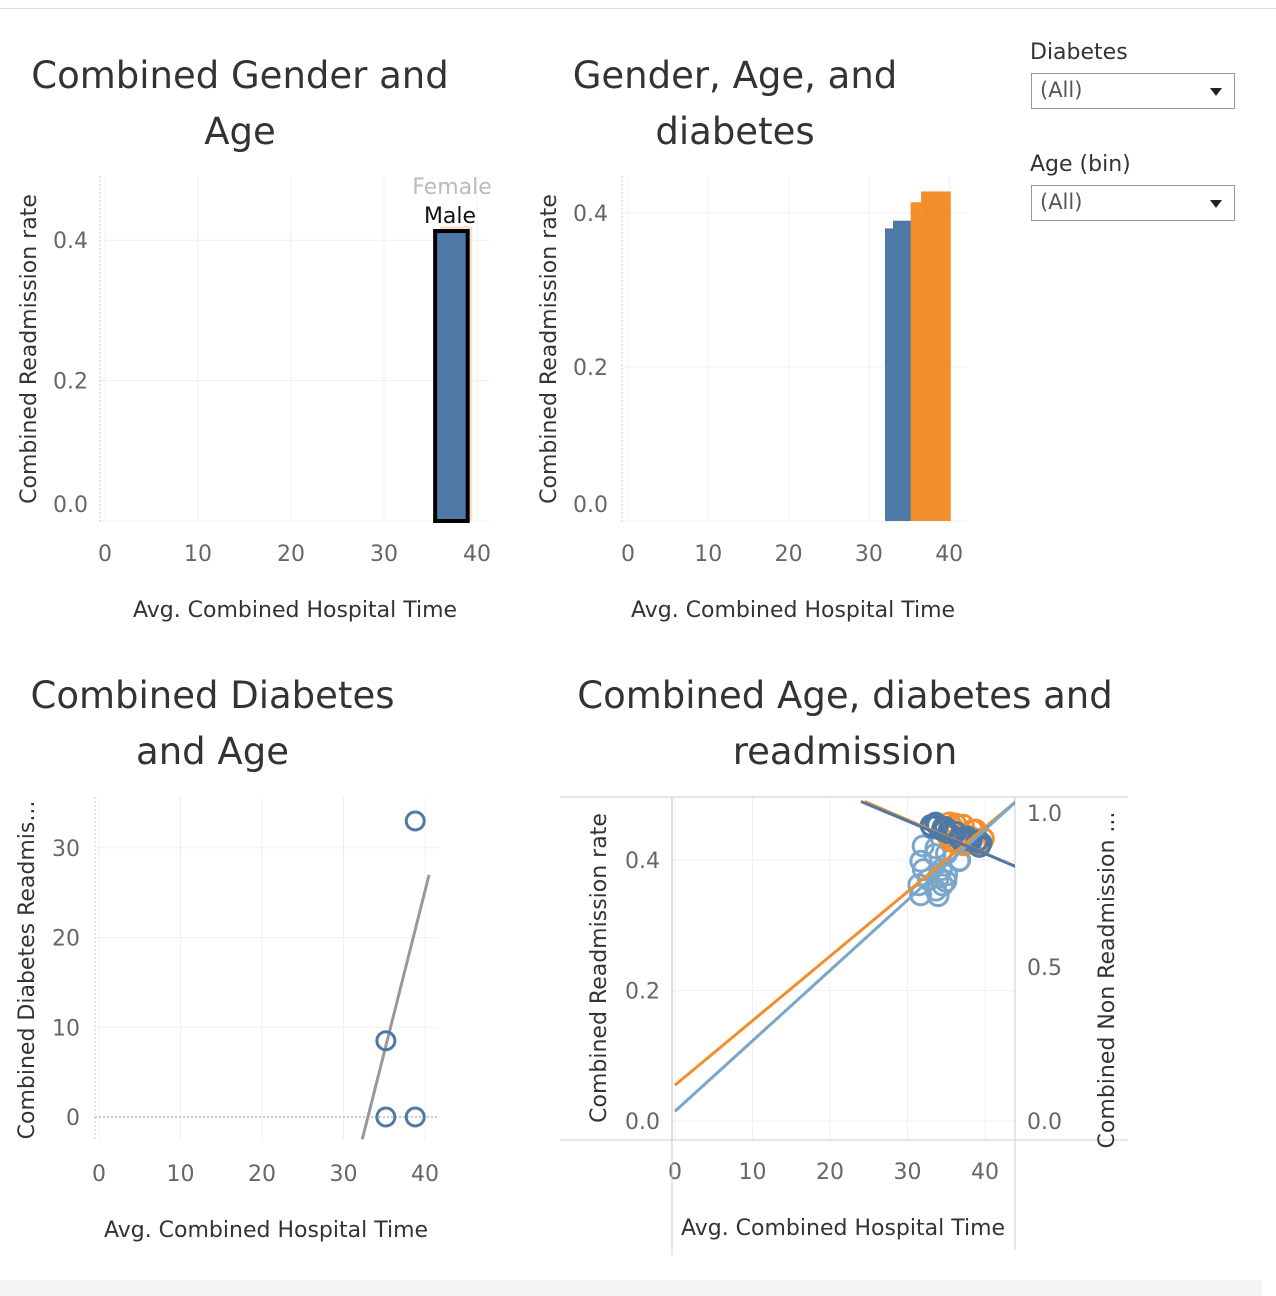 This screenshot has height=1296, width=1276. Describe the element at coordinates (66, 1028) in the screenshot. I see `y-tick-label: 10` at that location.